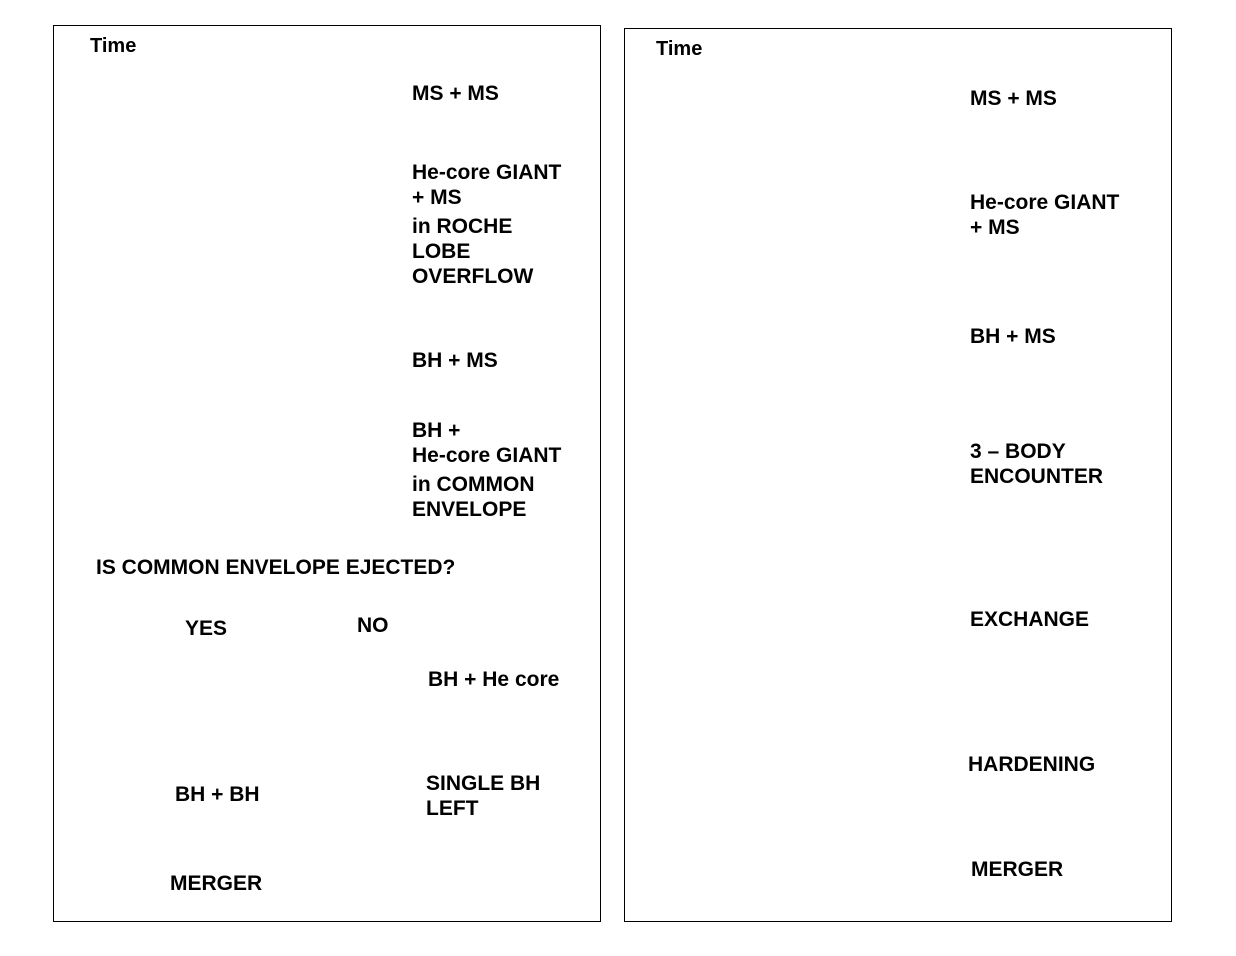 This screenshot has height=956, width=1236. I want to click on label-exchange: EXCHANGE, so click(1030, 619).